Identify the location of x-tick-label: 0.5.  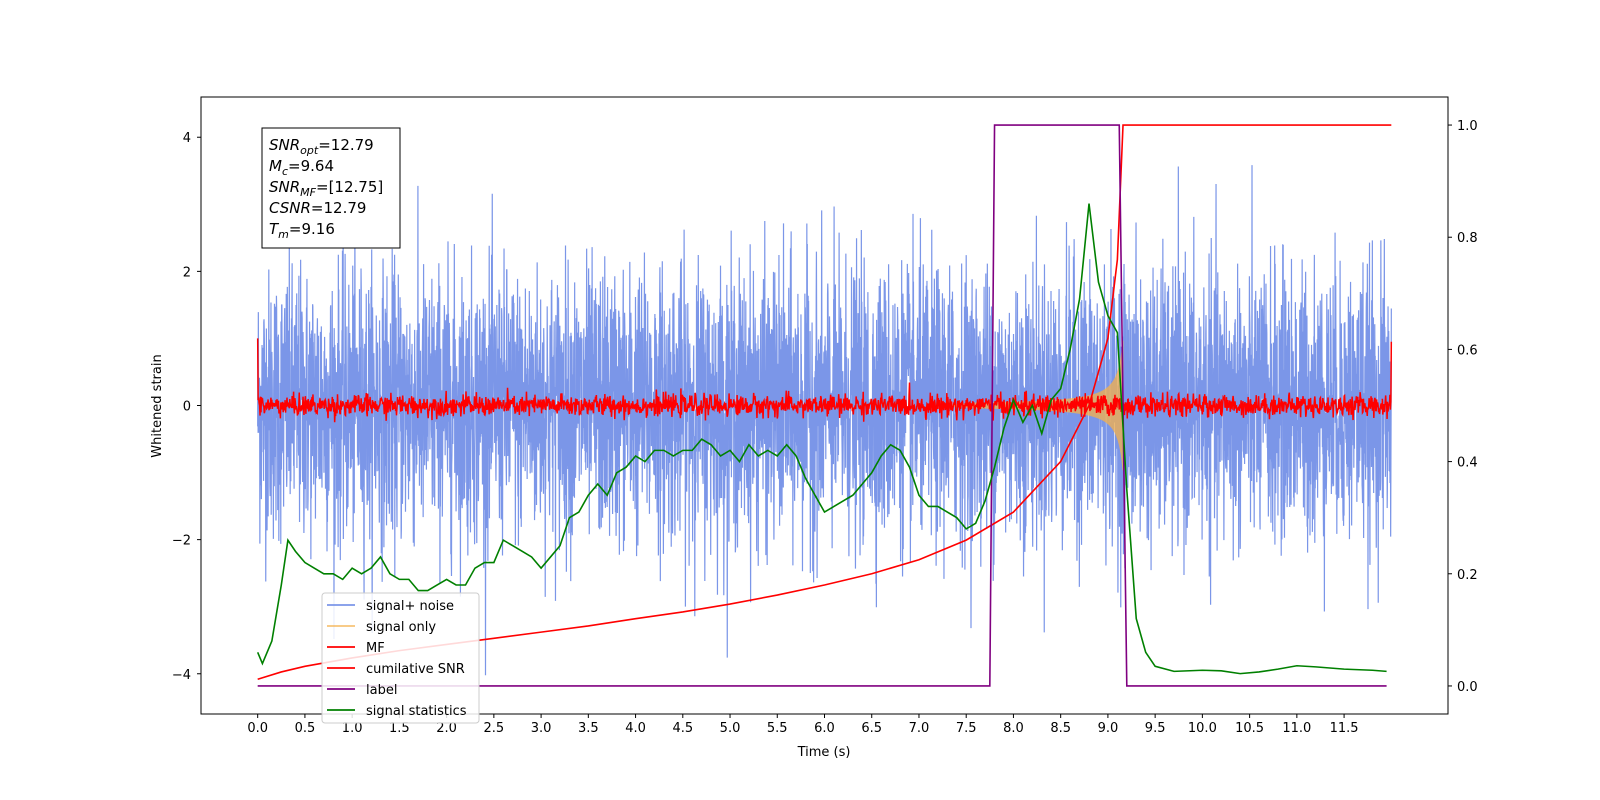
(305, 728).